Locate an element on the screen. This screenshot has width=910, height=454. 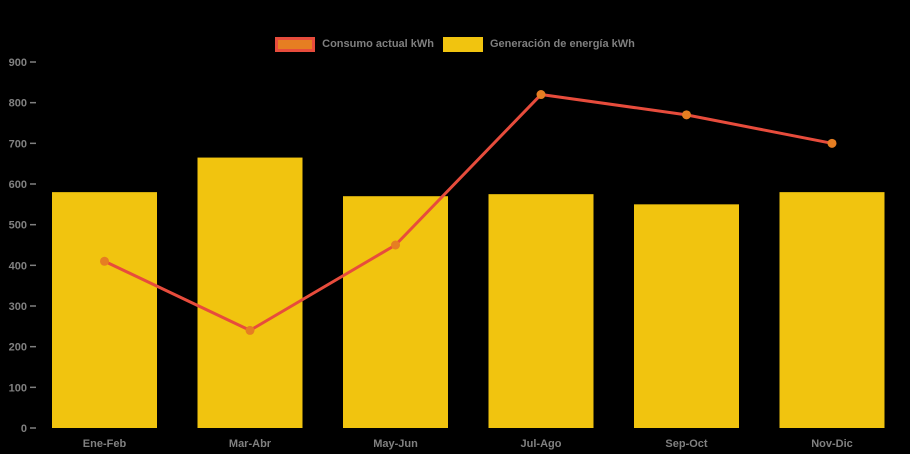
bar-Ene-Feb is located at coordinates (104, 310).